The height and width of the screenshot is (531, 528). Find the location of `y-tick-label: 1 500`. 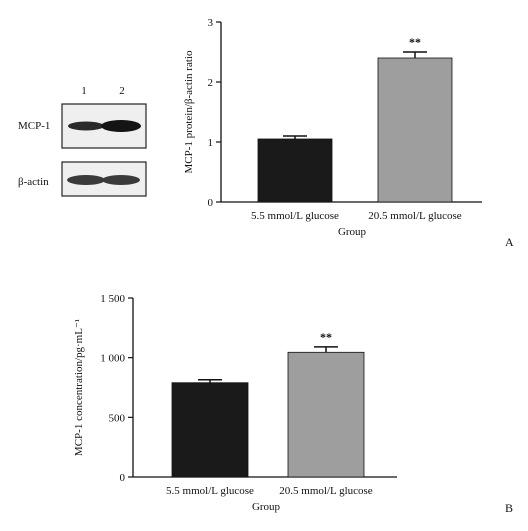

y-tick-label: 1 500 is located at coordinates (112, 299).